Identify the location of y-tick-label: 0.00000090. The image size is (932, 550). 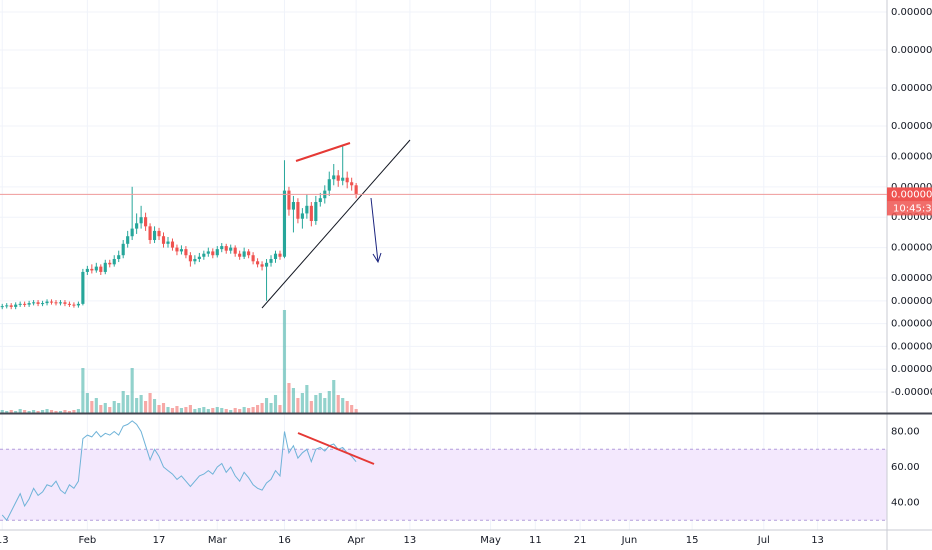
(911, 324).